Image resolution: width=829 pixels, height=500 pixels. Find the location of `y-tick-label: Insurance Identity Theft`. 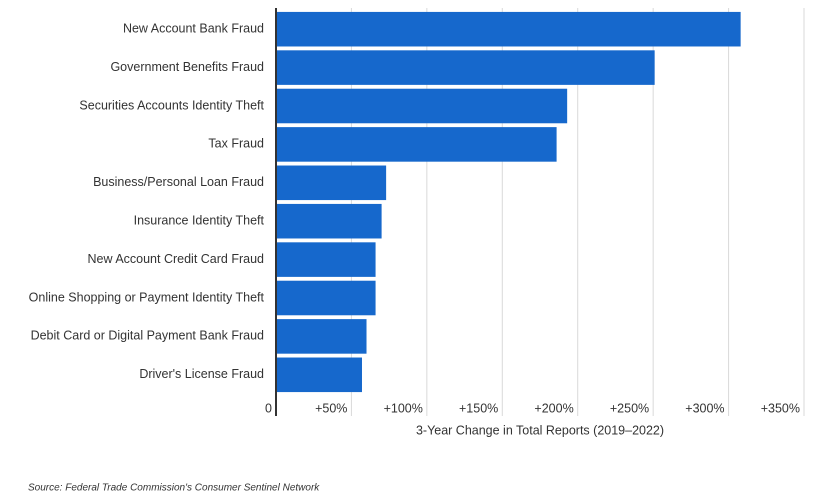

y-tick-label: Insurance Identity Theft is located at coordinates (199, 220).